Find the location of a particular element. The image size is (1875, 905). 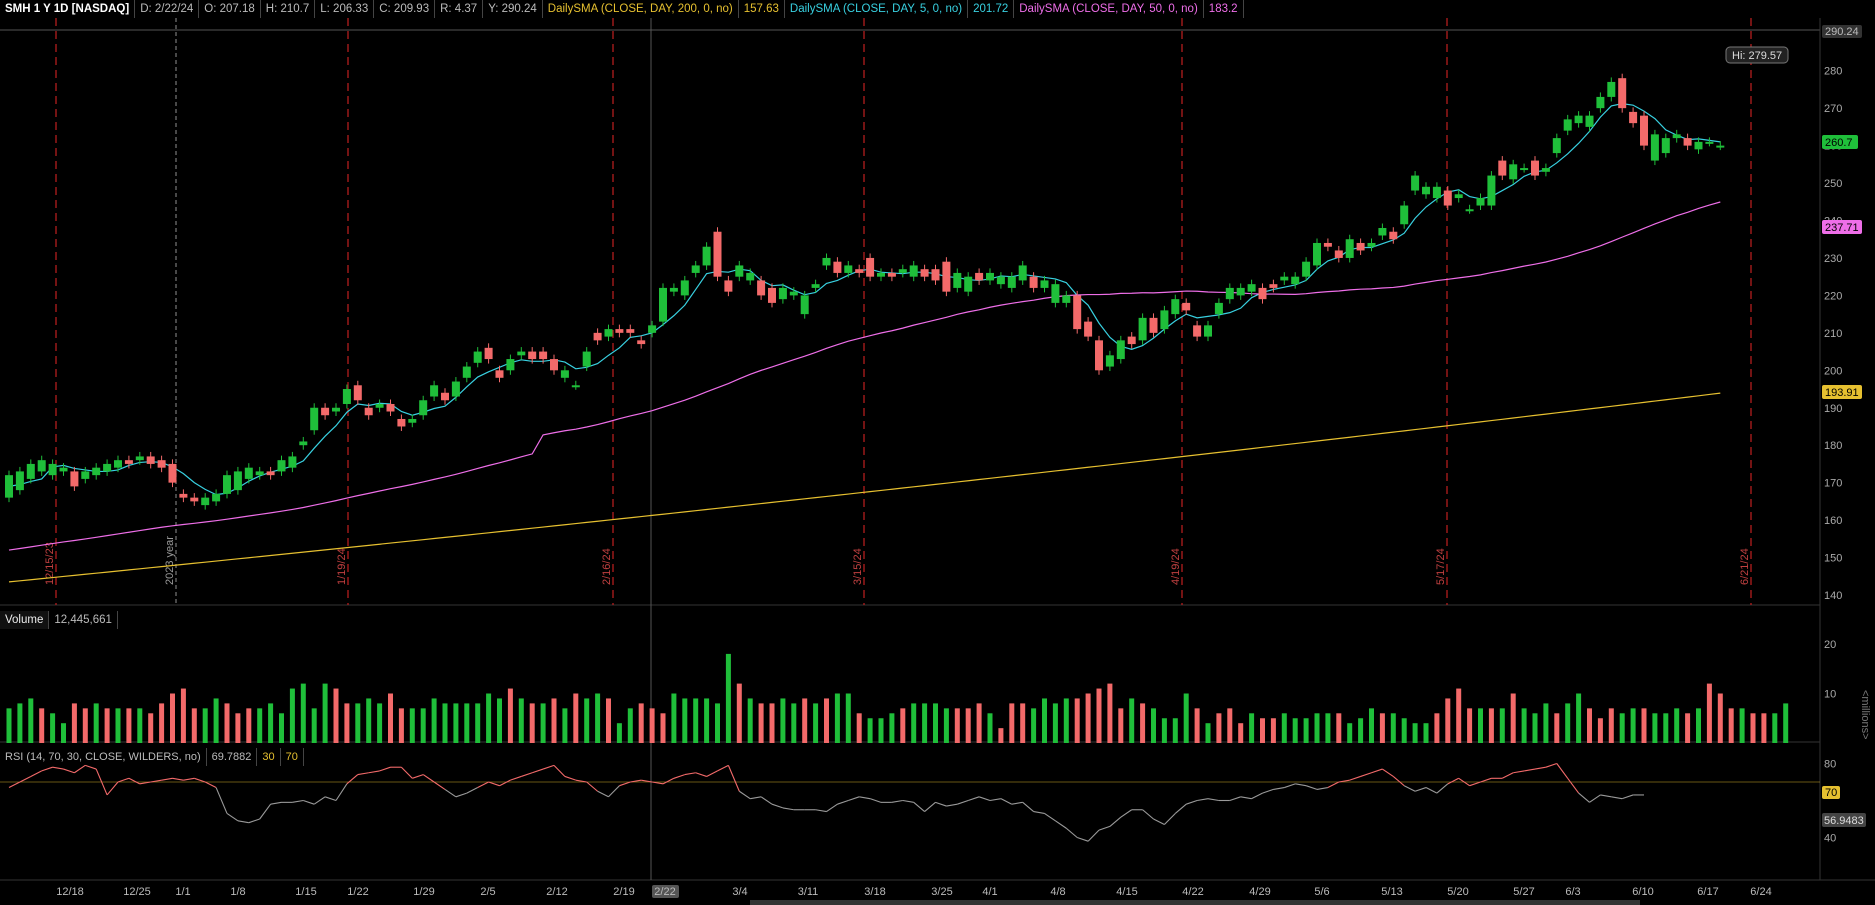

symbol-label: SMH 1 Y 1D [NASDAQ] is located at coordinates (68, 9).